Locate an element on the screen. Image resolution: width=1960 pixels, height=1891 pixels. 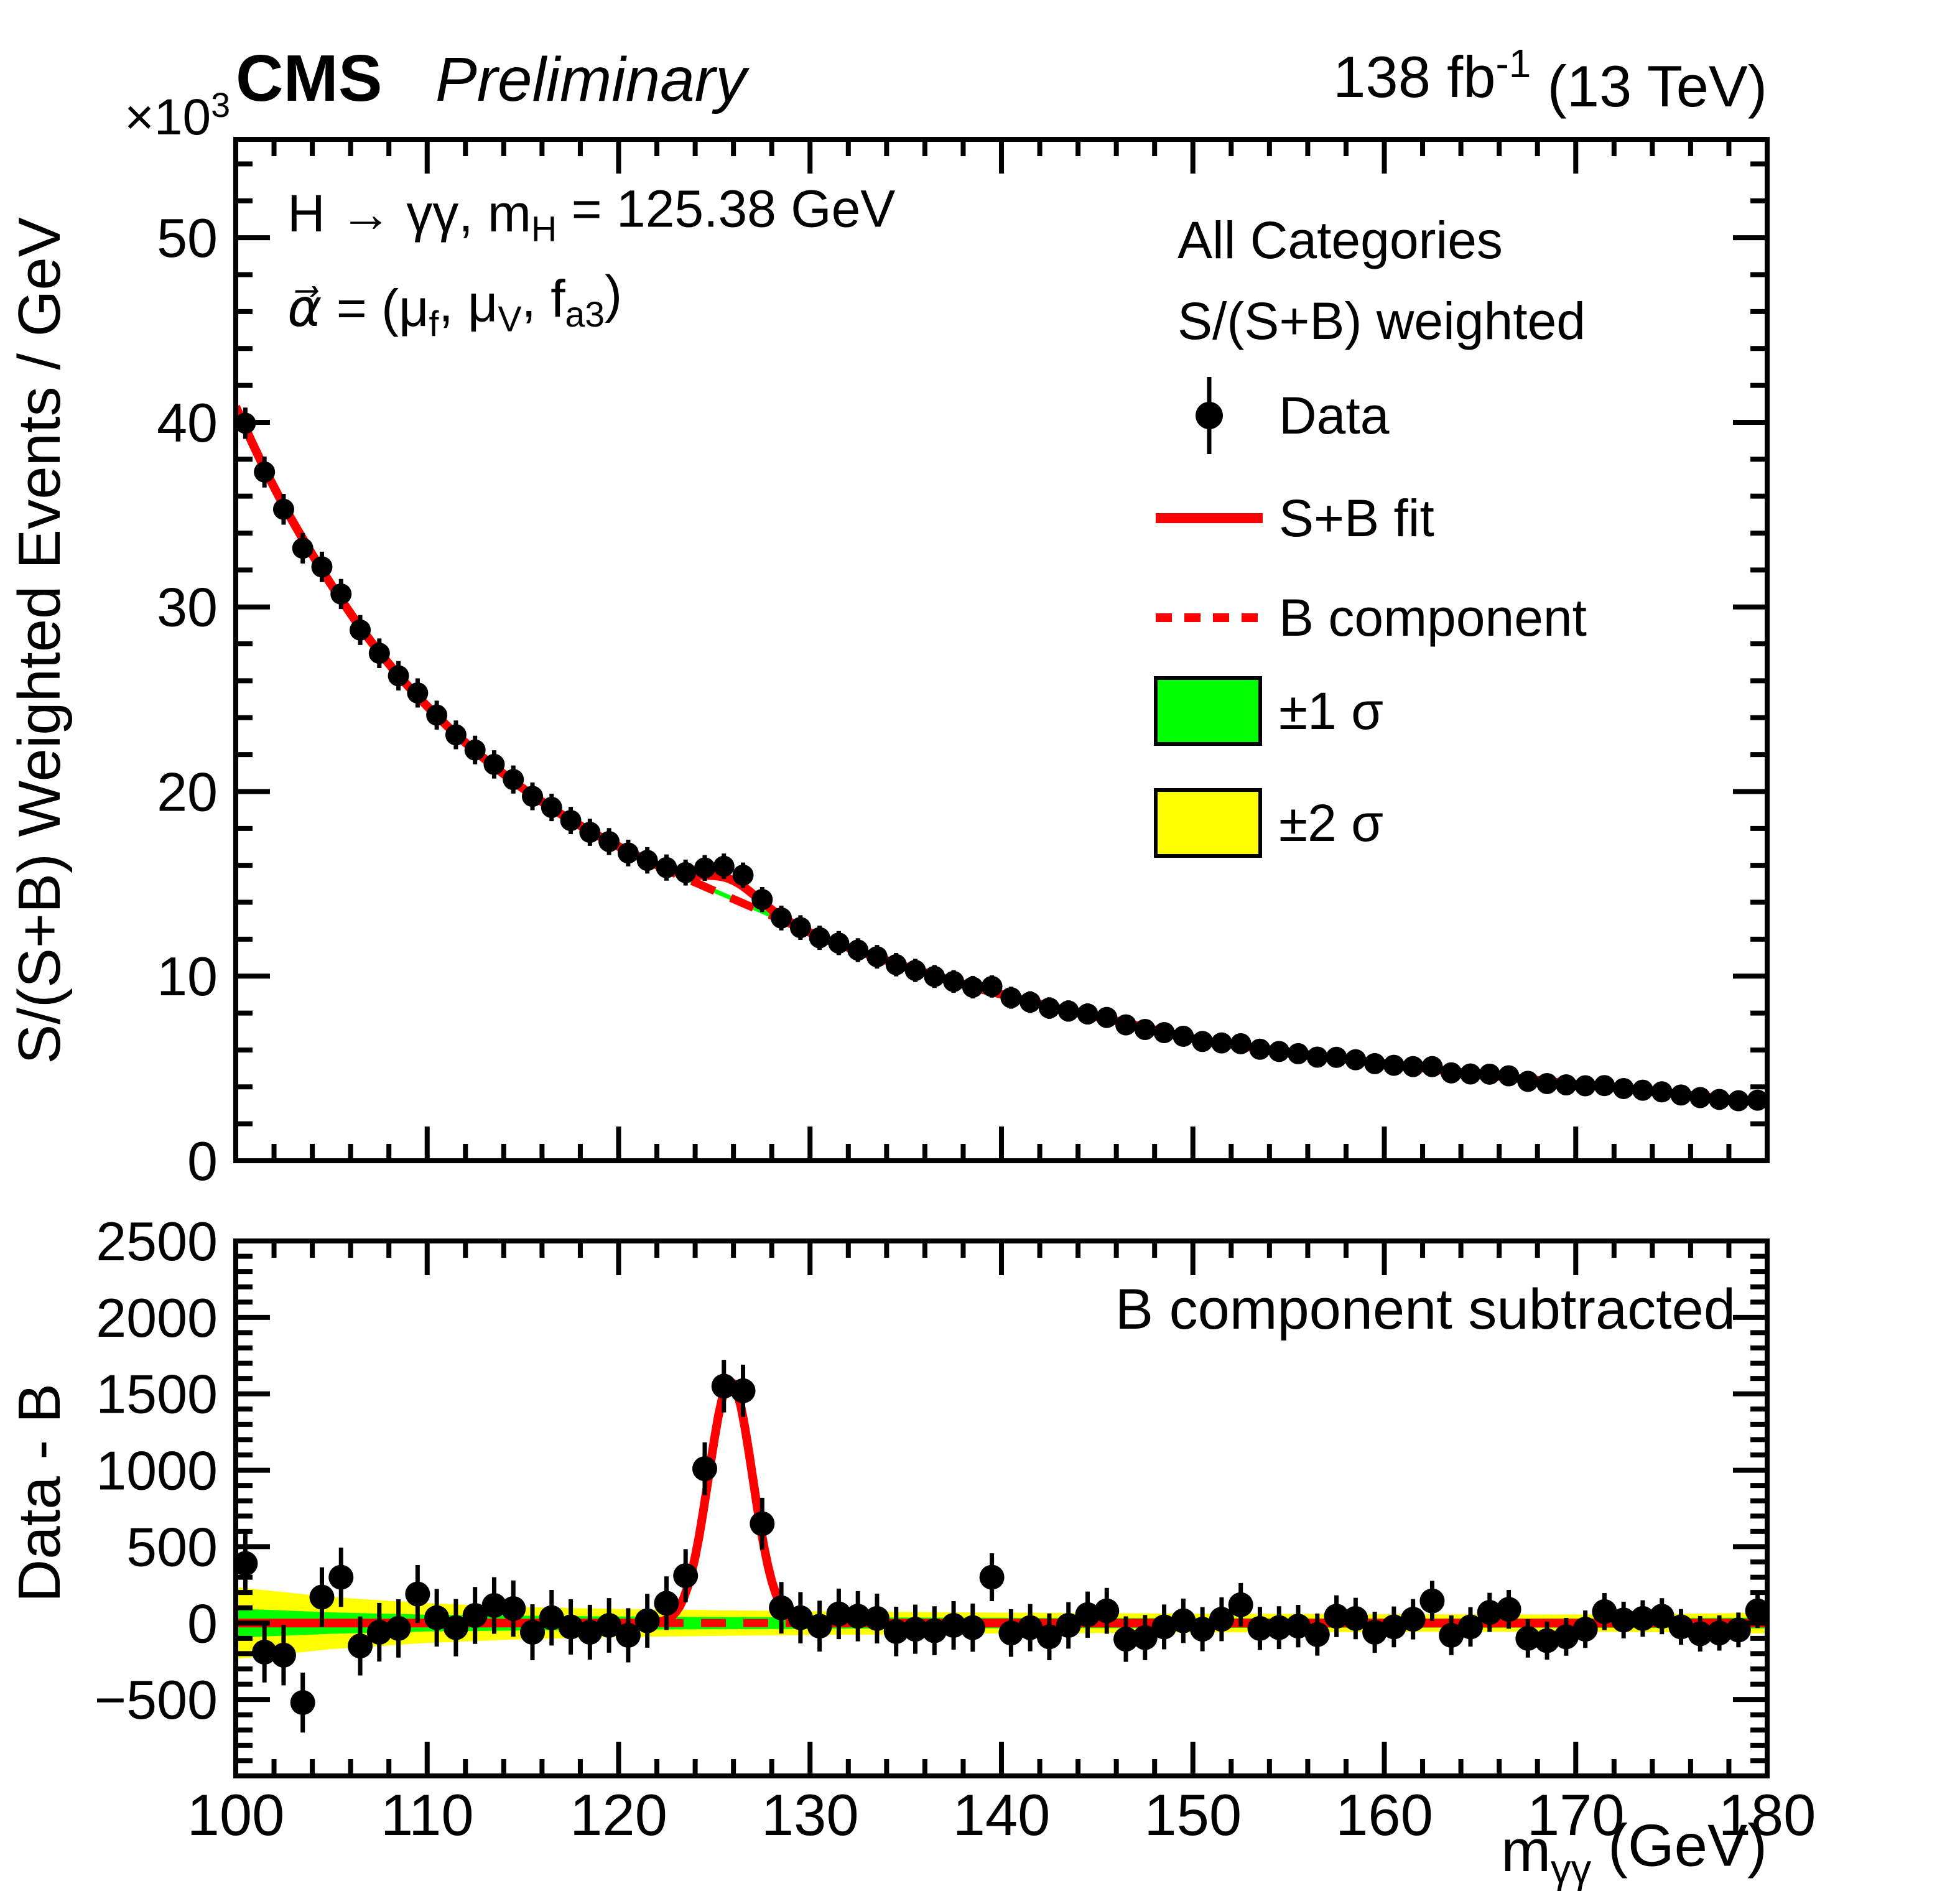
main-ytick-labels: 0 10 20 30 40 50 is located at coordinates (187, 699).